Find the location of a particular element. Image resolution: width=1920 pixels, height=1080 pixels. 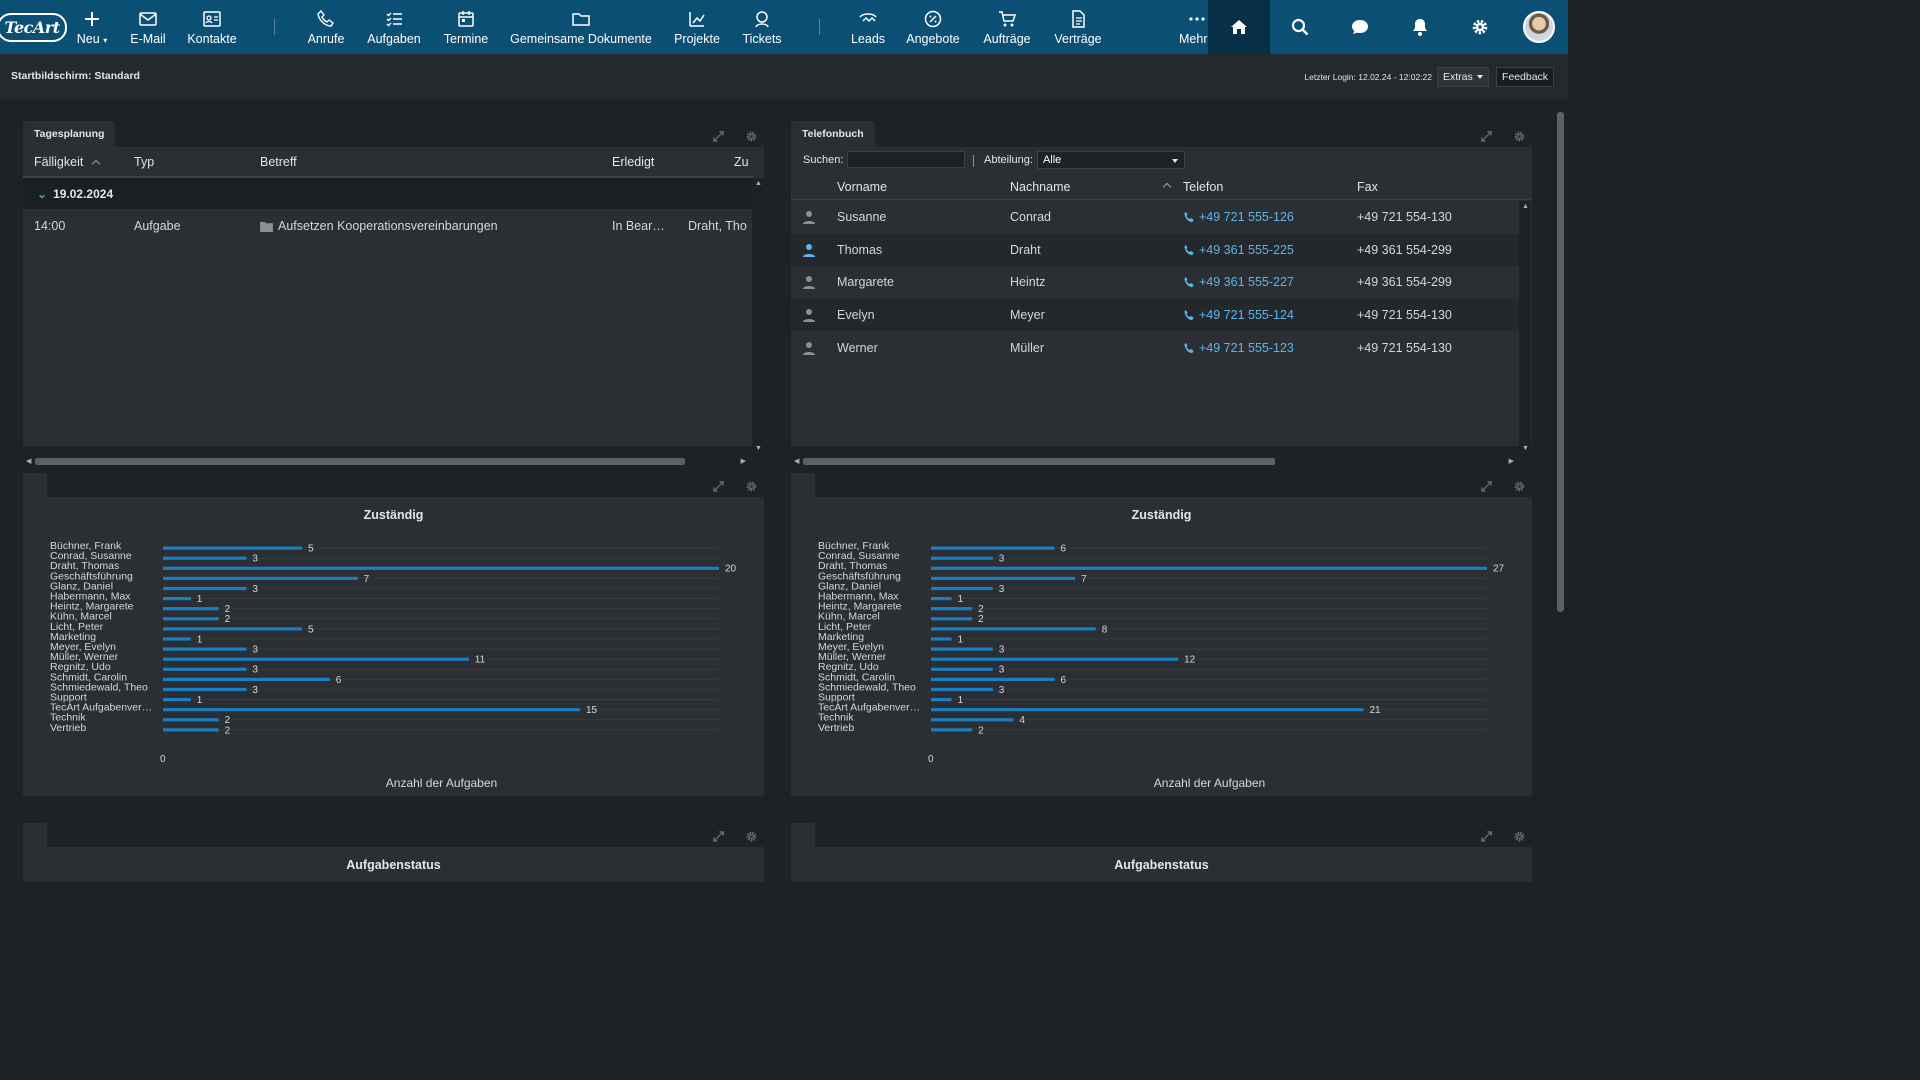

nav-new: Neu ▾ is located at coordinates (92, 27).